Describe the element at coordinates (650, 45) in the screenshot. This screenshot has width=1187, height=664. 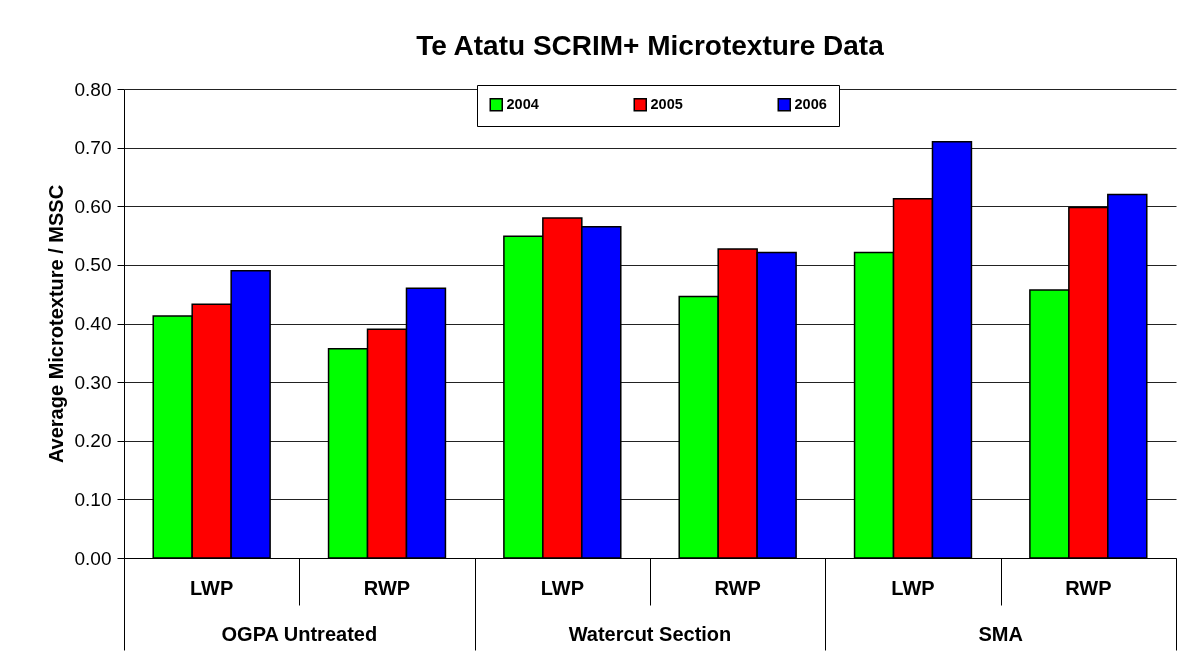
I see `chart-title: Te Atatu SCRIM+ Microtexture Data` at that location.